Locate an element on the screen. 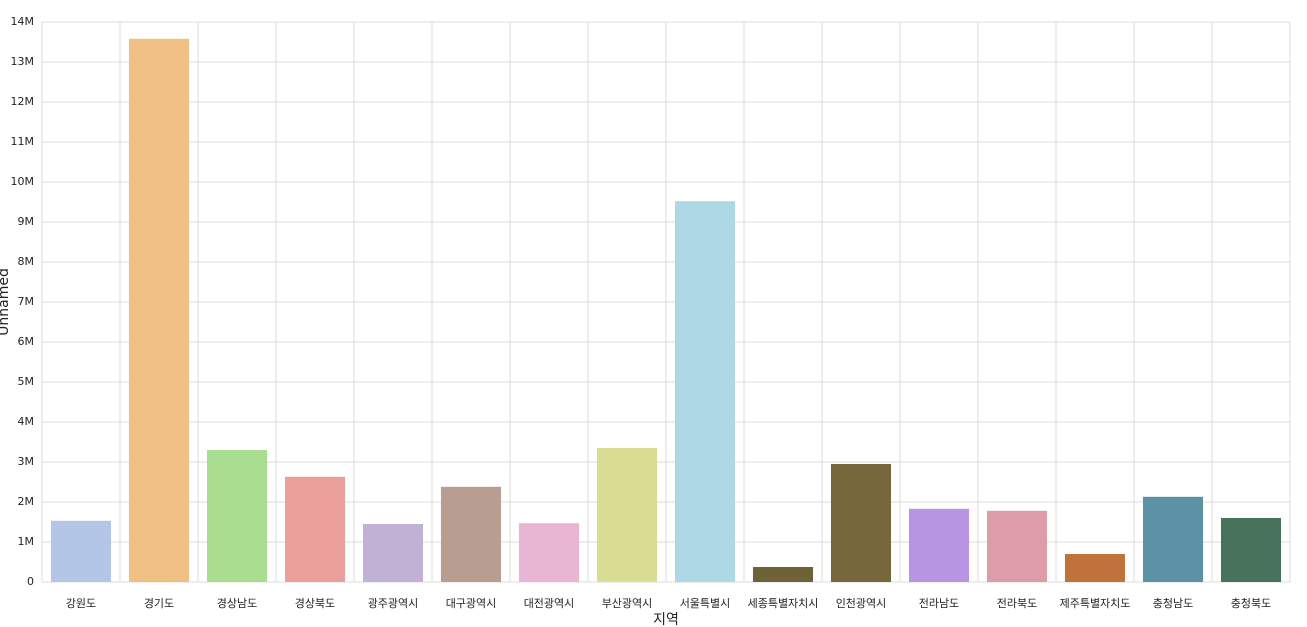  y-tick-label: 8M is located at coordinates (26, 261).